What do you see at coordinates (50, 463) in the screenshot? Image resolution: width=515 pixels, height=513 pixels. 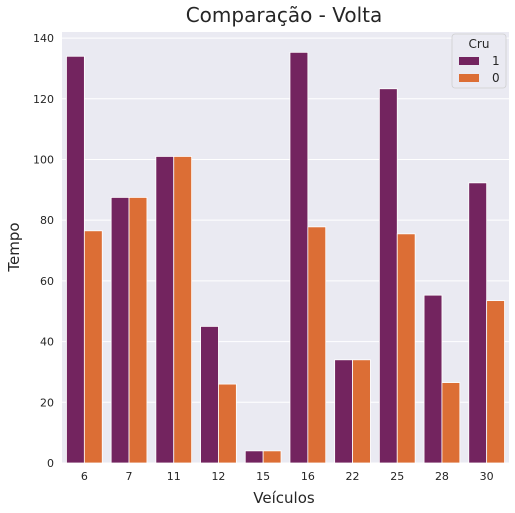 I see `y-tick-label: 0` at bounding box center [50, 463].